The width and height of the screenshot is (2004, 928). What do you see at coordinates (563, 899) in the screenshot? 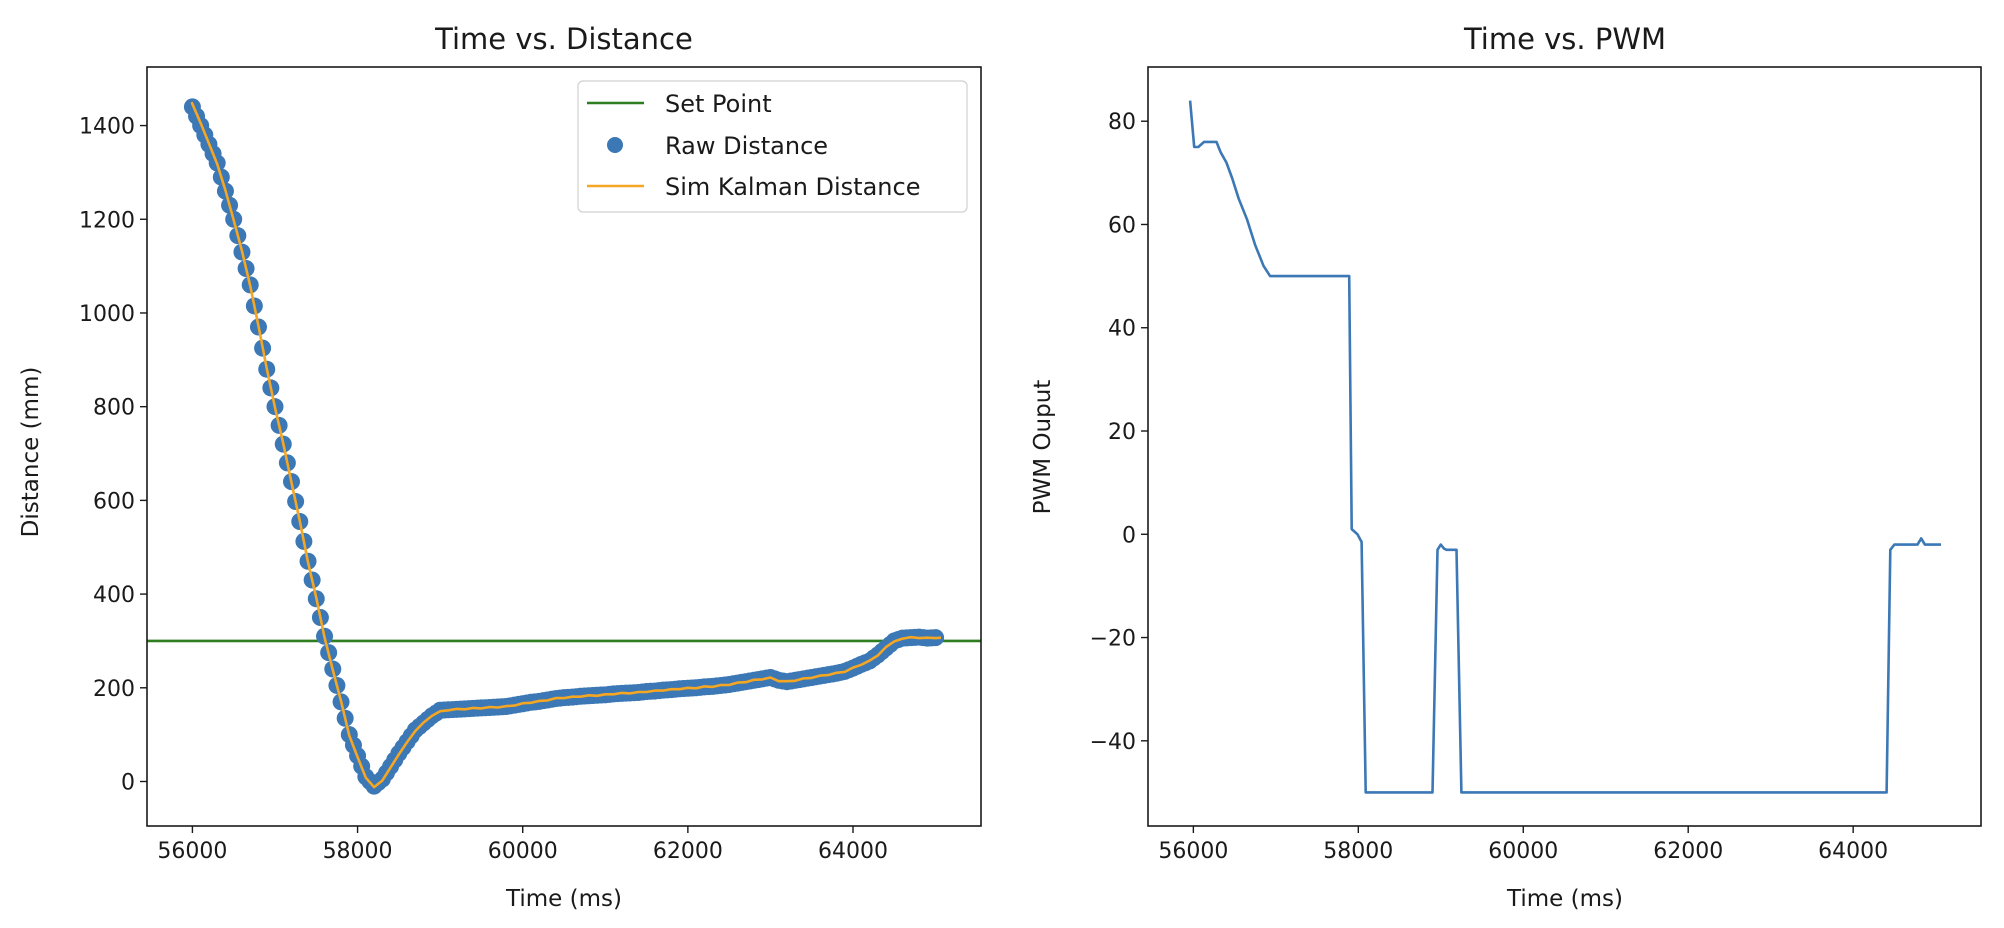
I see `distance-plot-x-label: Time (ms)` at bounding box center [563, 899].